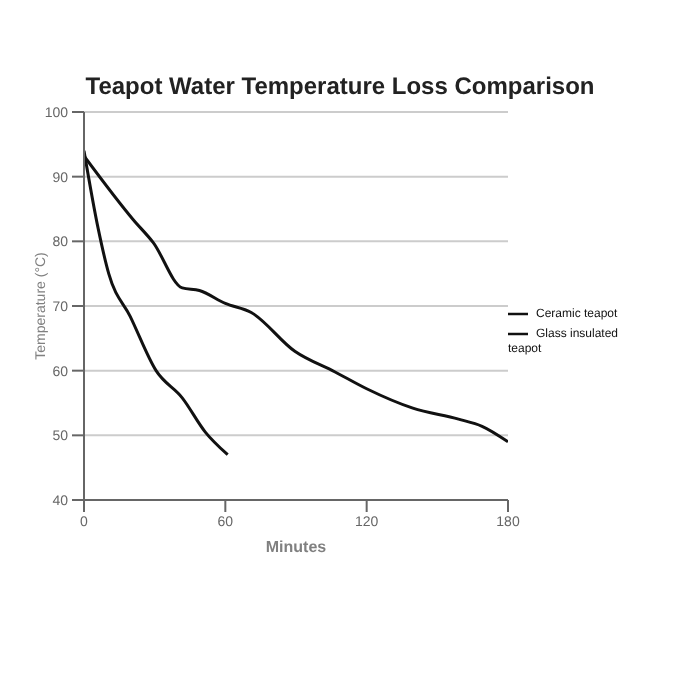 This screenshot has width=680, height=680. Describe the element at coordinates (296, 547) in the screenshot. I see `x-axis-title: Minutes` at that location.